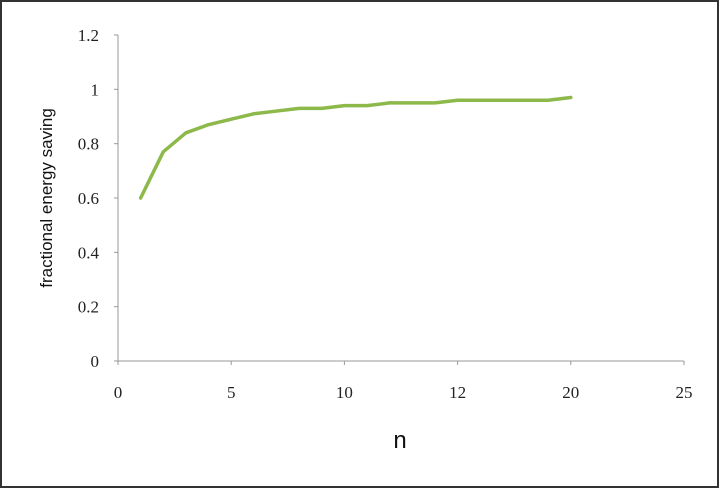 The image size is (720, 489). I want to click on y-tick-label: 0.8, so click(88, 144).